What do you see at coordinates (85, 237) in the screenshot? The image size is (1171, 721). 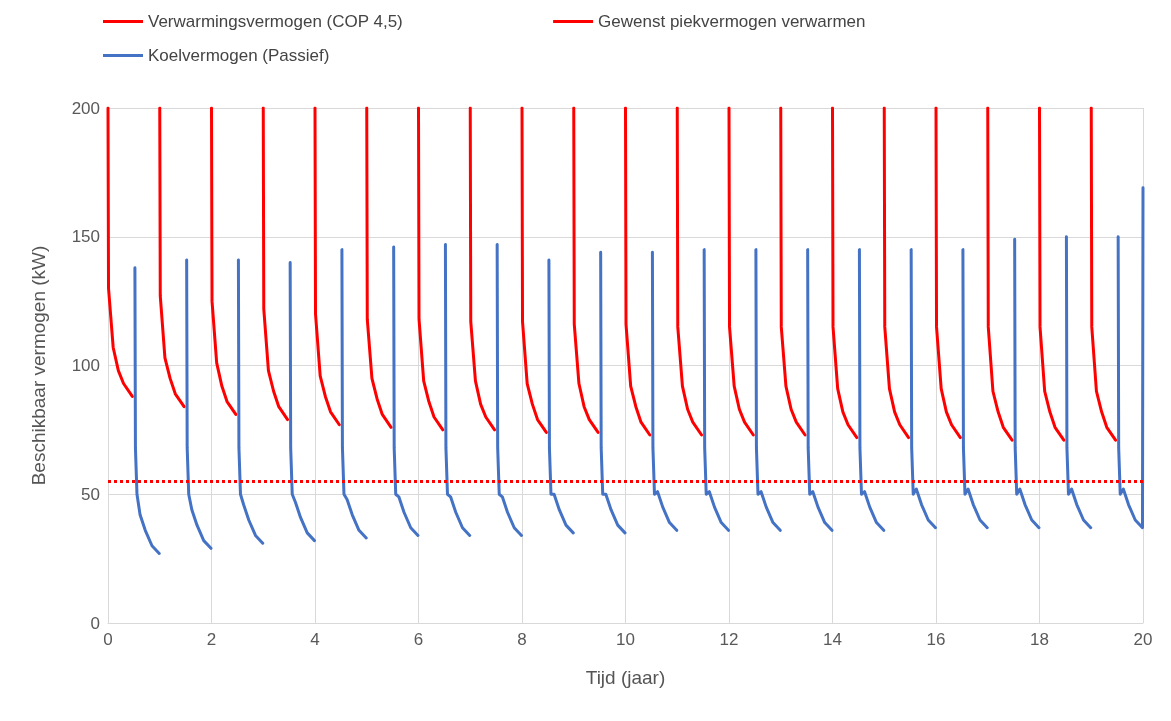 I see `y-tick-label: 150` at bounding box center [85, 237].